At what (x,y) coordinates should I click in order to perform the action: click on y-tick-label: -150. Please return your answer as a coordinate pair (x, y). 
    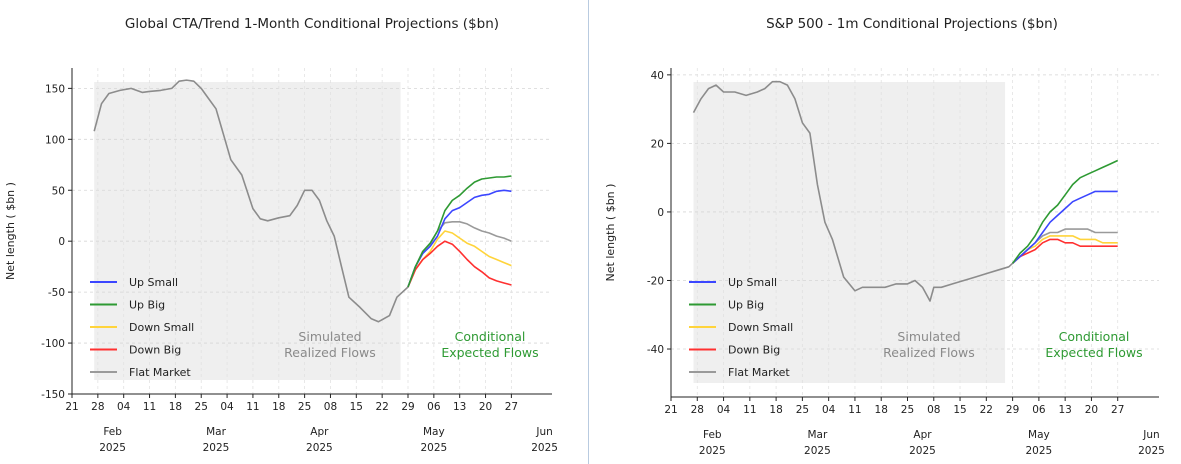
    Looking at the image, I should click on (53, 395).